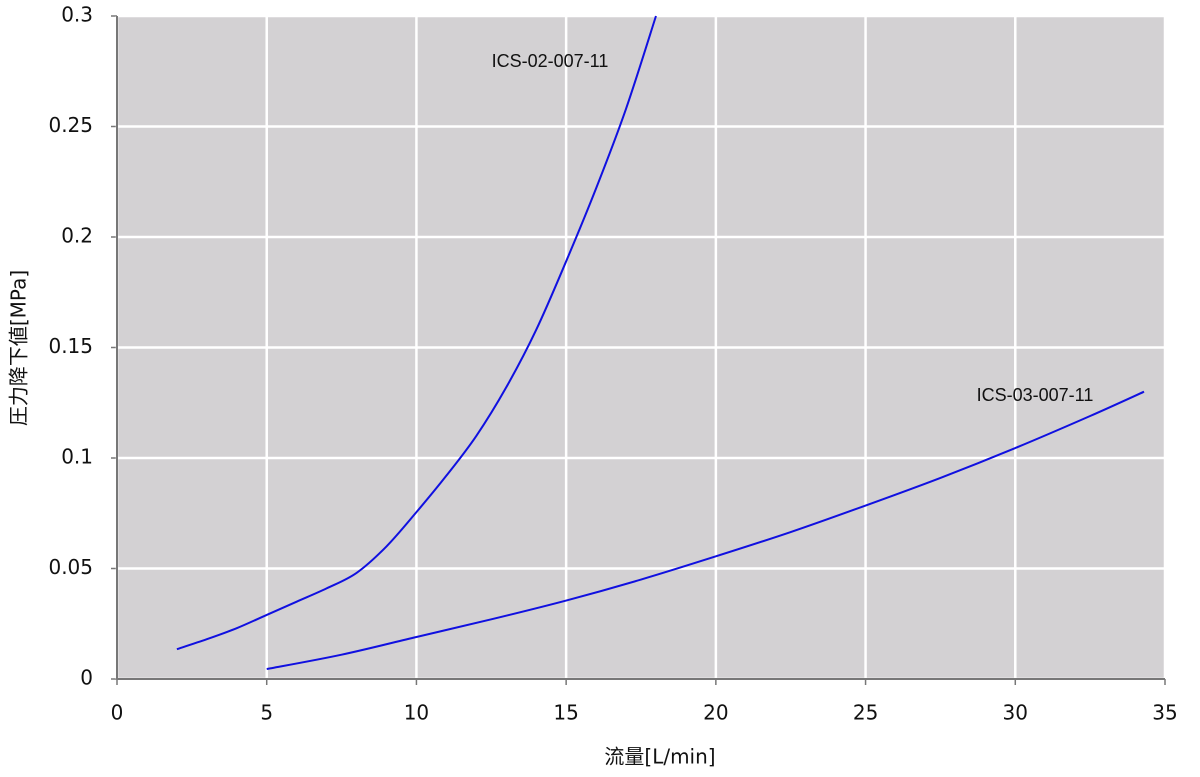 The width and height of the screenshot is (1200, 777). Describe the element at coordinates (1164, 713) in the screenshot. I see `x-tick-label: 35` at that location.